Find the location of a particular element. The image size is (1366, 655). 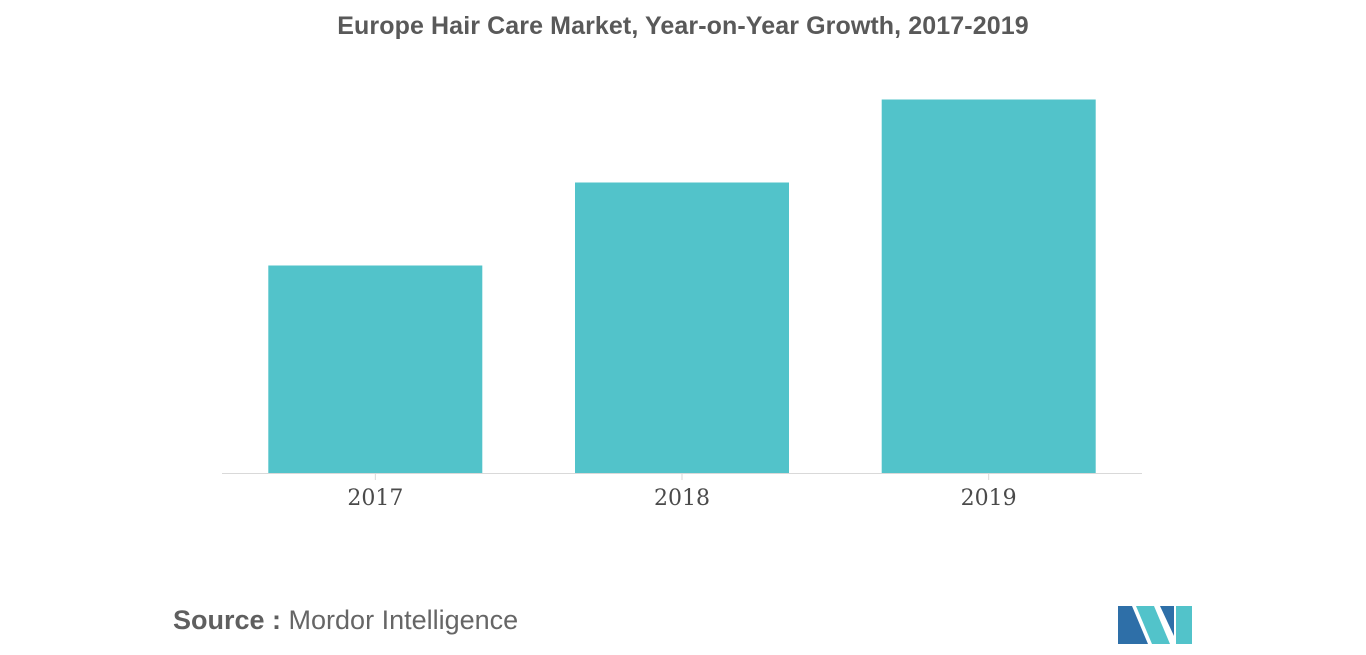

bar-2017 is located at coordinates (375, 369).